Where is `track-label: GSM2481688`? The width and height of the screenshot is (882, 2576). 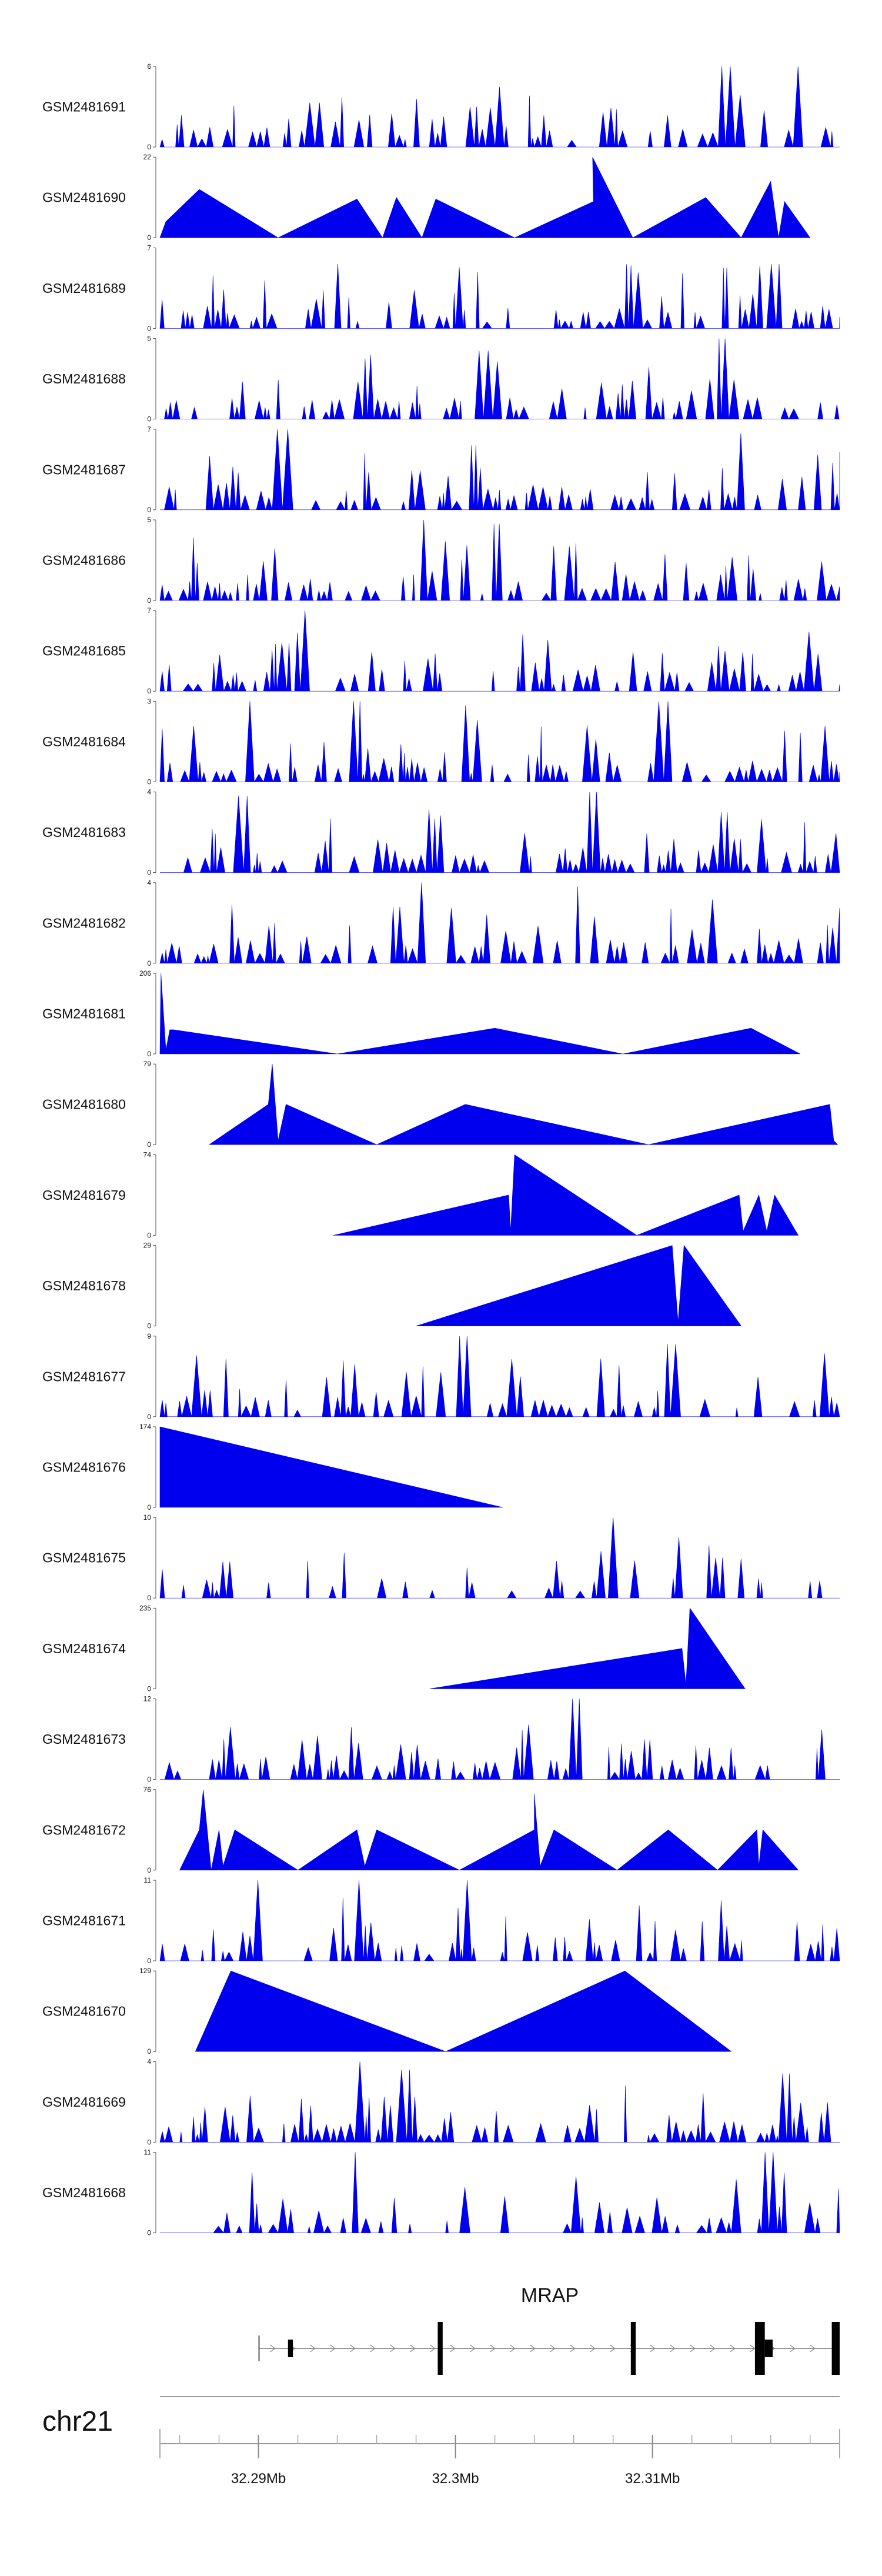 track-label: GSM2481688 is located at coordinates (84, 378).